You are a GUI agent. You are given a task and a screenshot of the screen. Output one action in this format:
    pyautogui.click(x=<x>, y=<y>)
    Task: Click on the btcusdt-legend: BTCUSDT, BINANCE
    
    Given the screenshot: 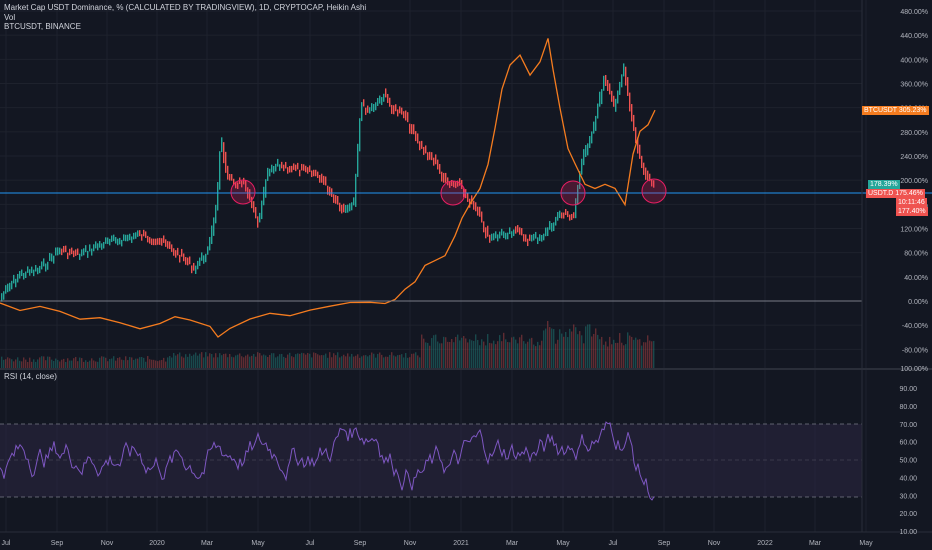 What is the action you would take?
    pyautogui.click(x=42, y=26)
    